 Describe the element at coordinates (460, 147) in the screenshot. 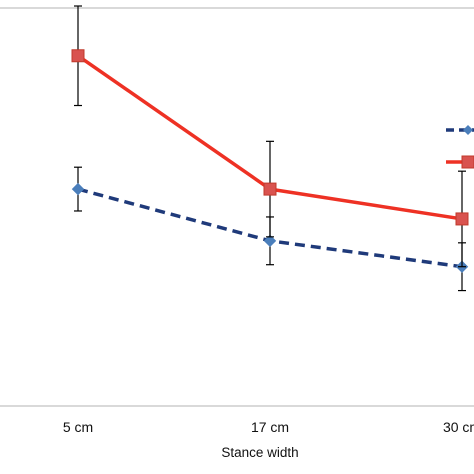

I see `legend` at that location.